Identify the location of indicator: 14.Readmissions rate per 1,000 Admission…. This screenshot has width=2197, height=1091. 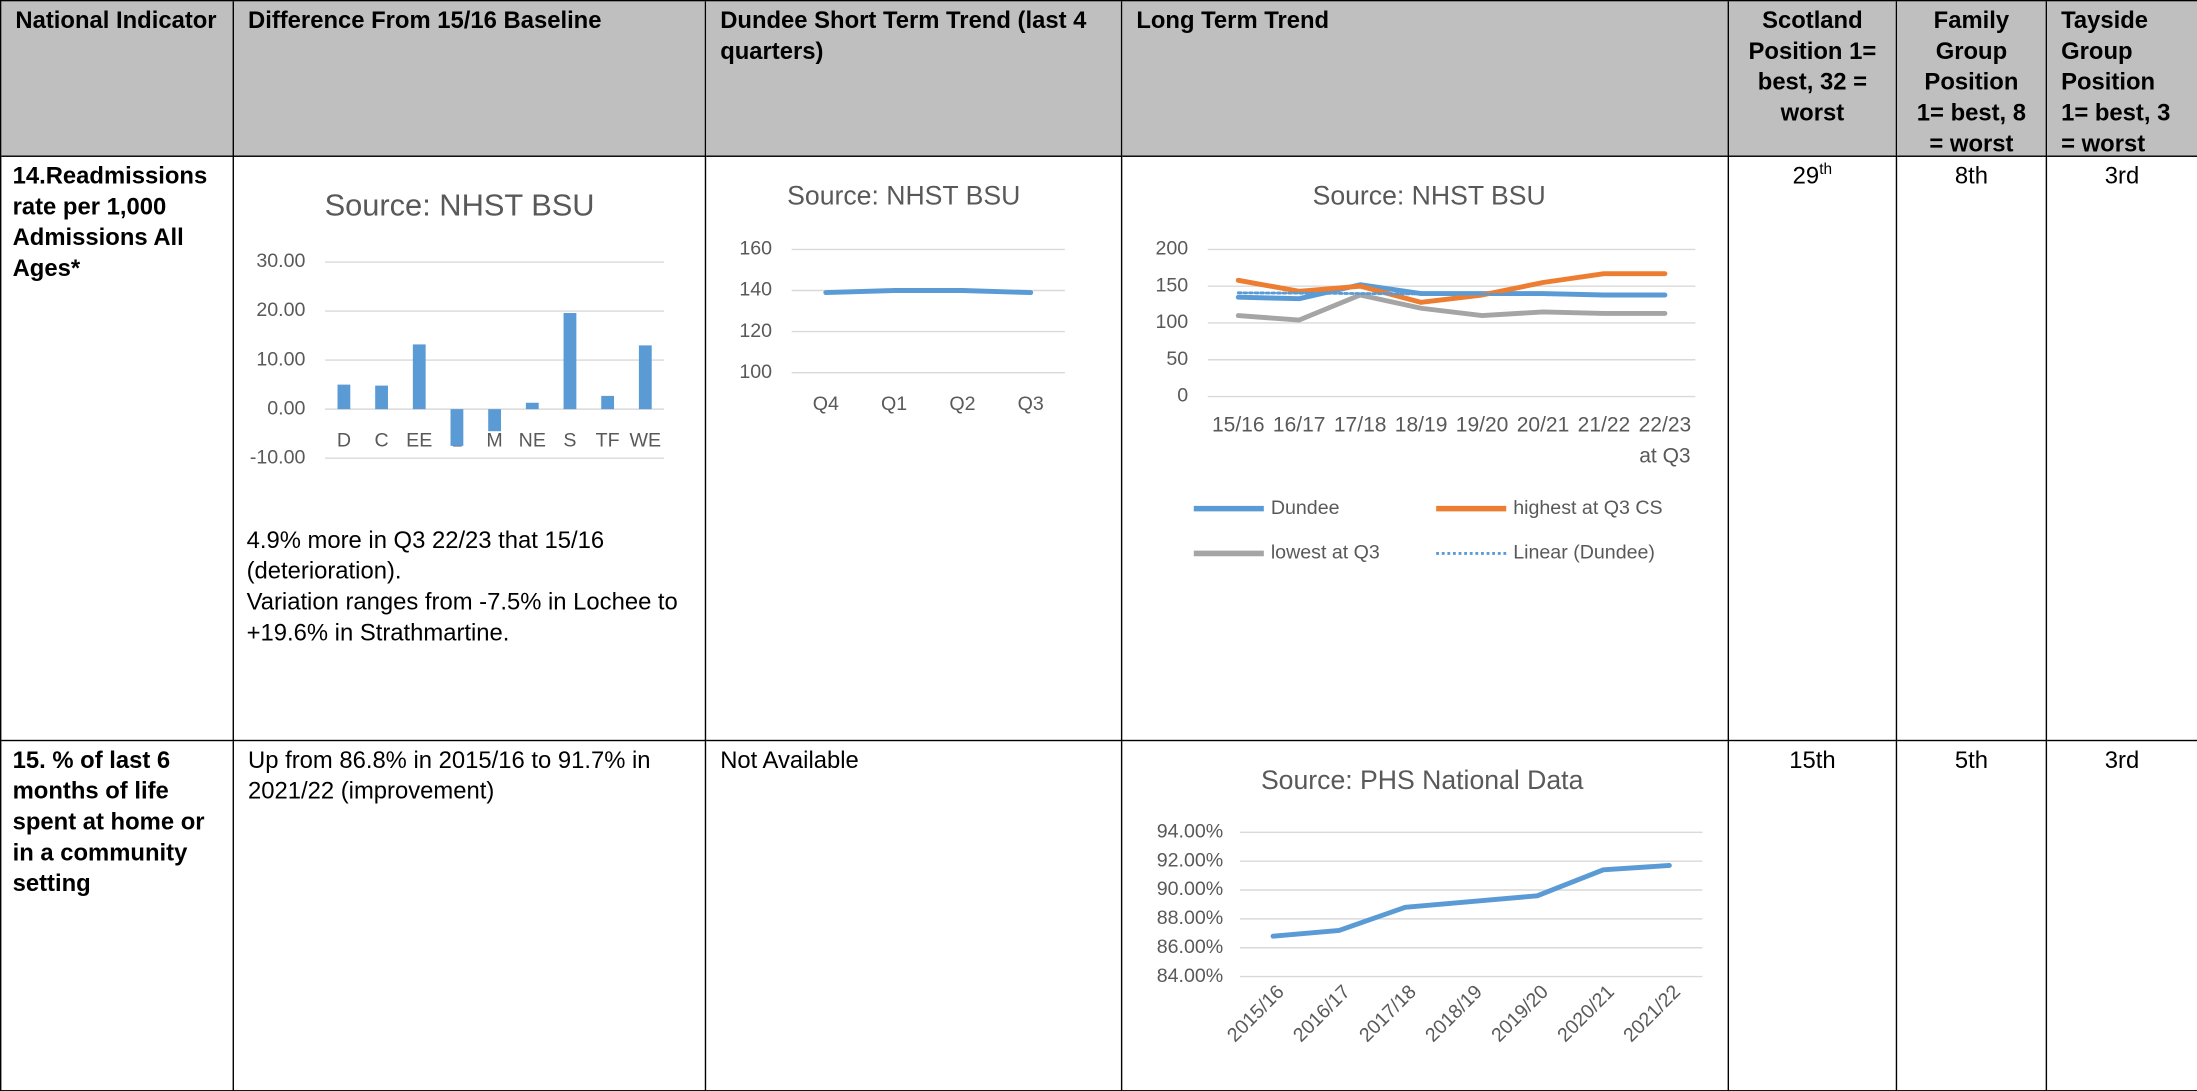
(117, 449).